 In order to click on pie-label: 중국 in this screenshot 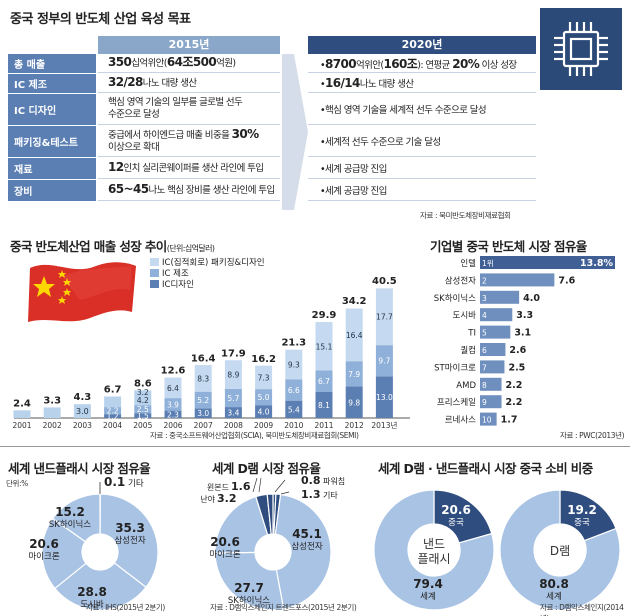, I will do `click(582, 523)`.